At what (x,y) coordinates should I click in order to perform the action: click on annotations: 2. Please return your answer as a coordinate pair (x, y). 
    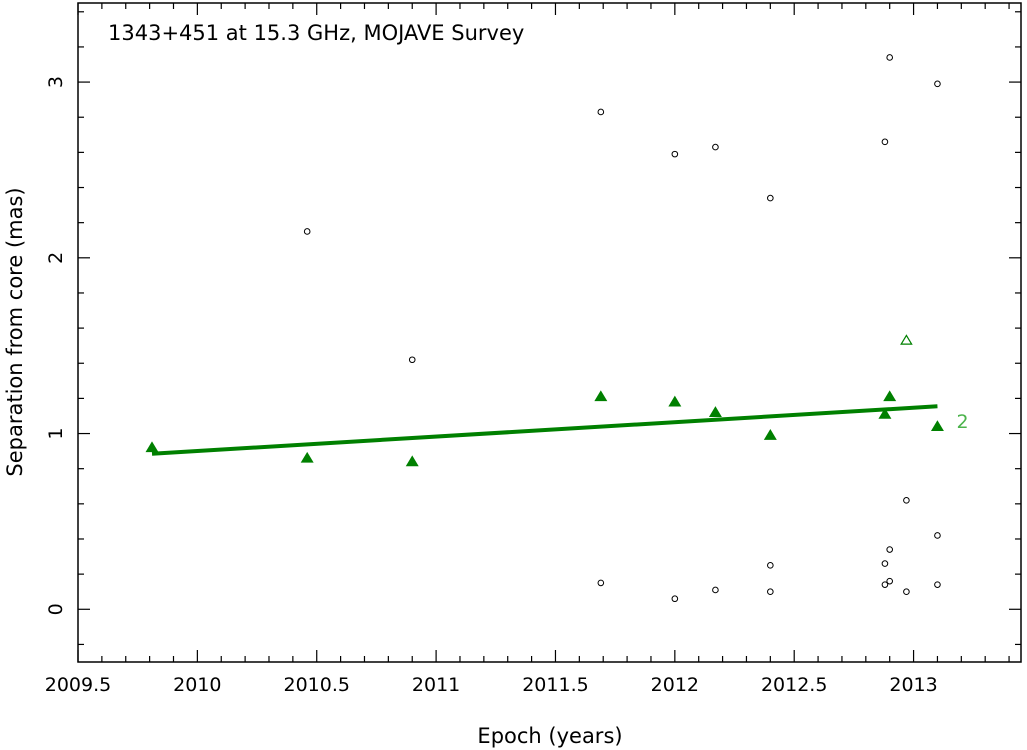
    Looking at the image, I should click on (963, 422).